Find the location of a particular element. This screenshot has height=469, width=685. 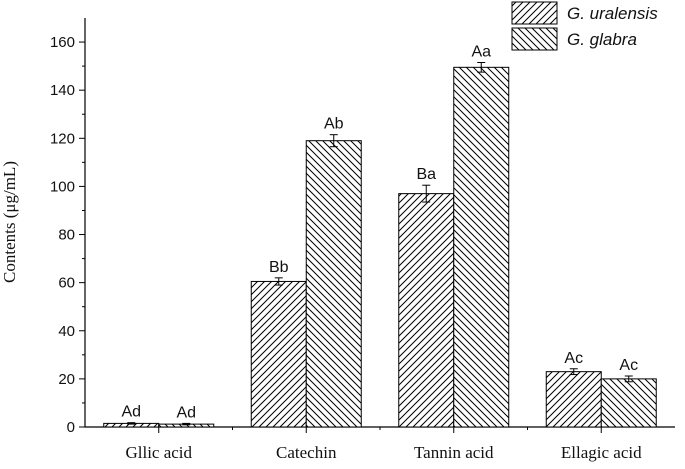

y-tick-label: 20 is located at coordinates (66, 379).